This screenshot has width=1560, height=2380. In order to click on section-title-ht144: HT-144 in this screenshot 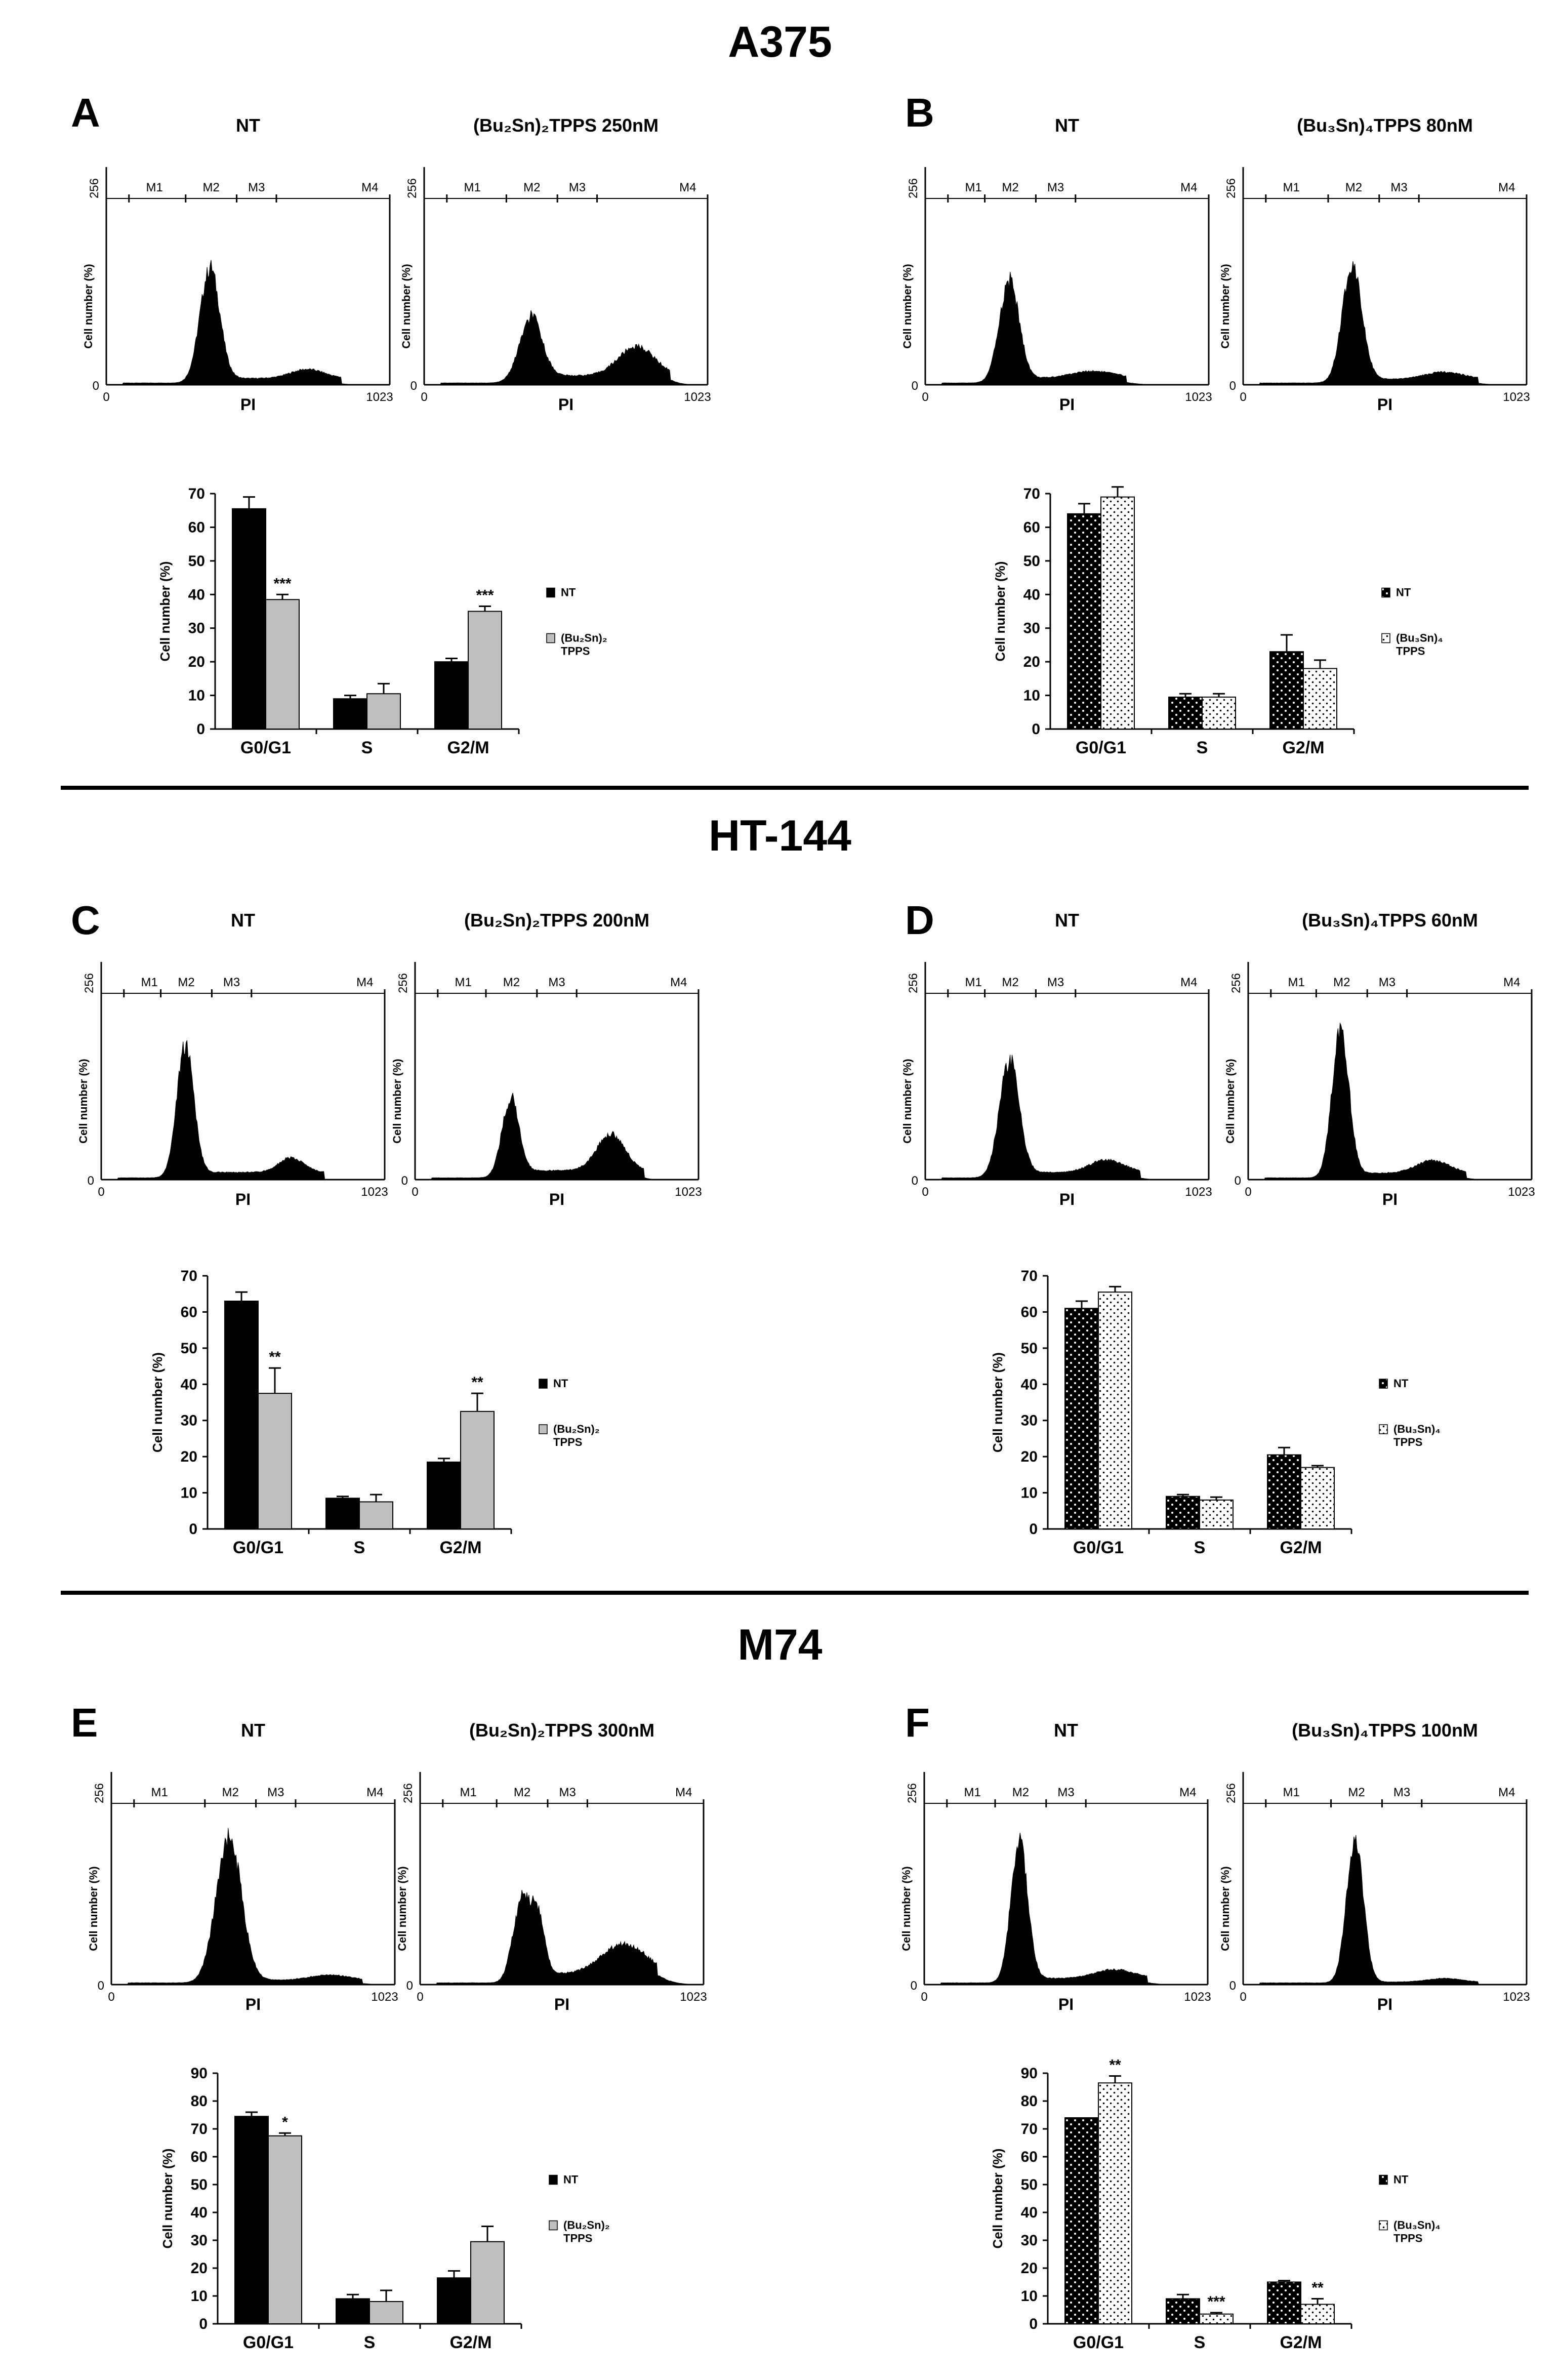, I will do `click(780, 836)`.